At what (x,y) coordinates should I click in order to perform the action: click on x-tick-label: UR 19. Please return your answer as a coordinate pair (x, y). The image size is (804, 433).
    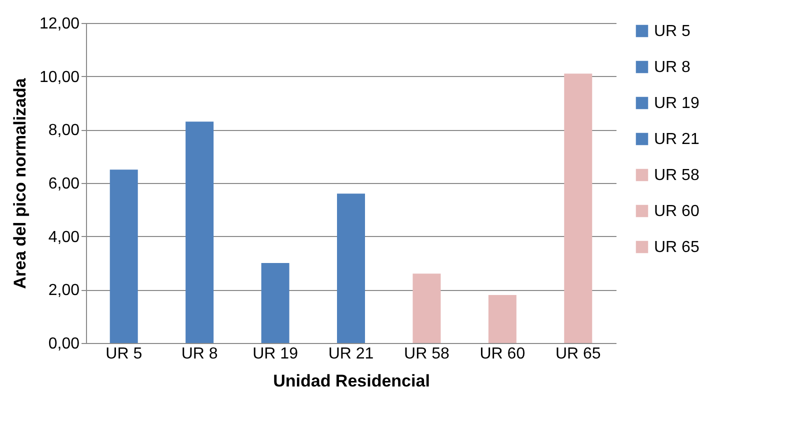
    Looking at the image, I should click on (275, 354).